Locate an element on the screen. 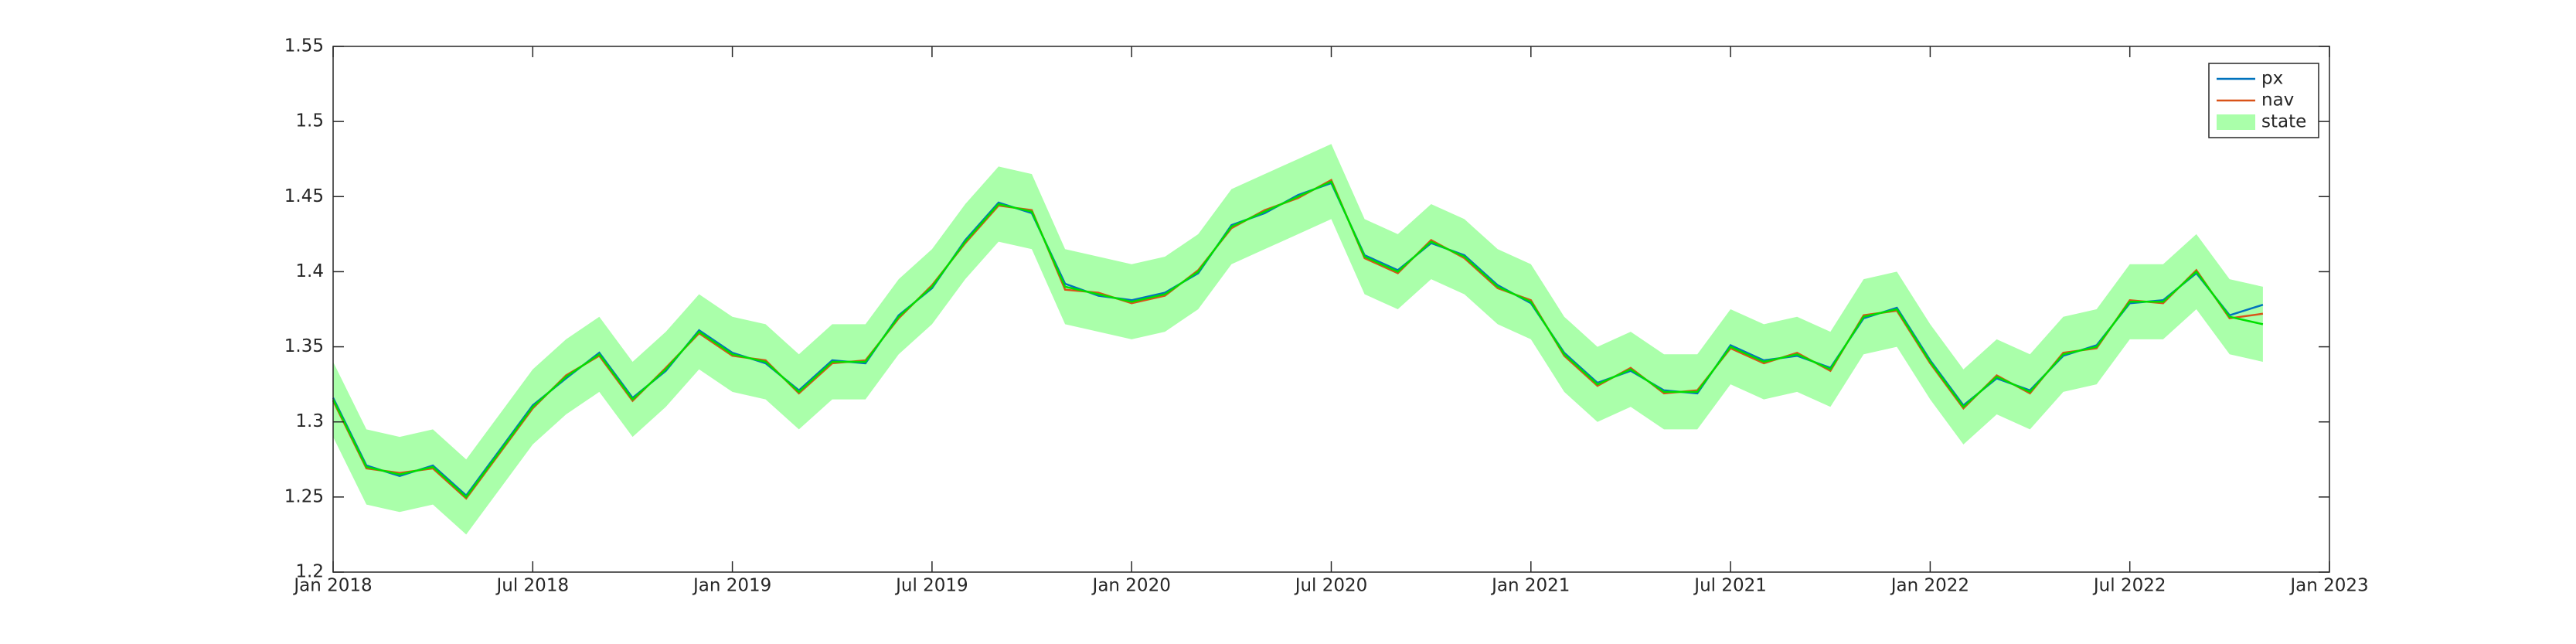 Image resolution: width=2576 pixels, height=644 pixels. x-tick-label: Jan 2020 is located at coordinates (1131, 586).